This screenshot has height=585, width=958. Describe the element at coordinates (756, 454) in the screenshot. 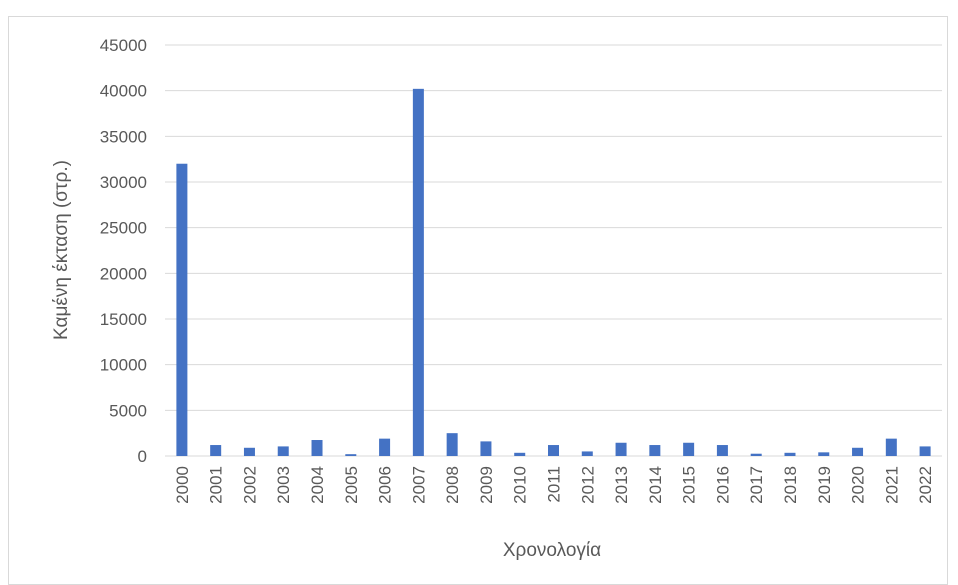

I see `bar-2017` at that location.